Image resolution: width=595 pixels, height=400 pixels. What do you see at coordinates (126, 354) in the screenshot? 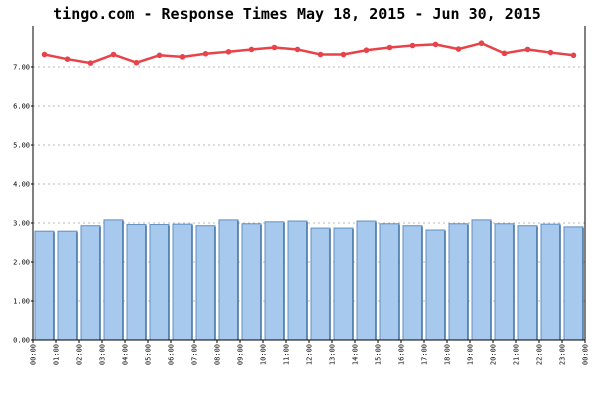
I see `x-tick-label: 04:00` at bounding box center [126, 354].